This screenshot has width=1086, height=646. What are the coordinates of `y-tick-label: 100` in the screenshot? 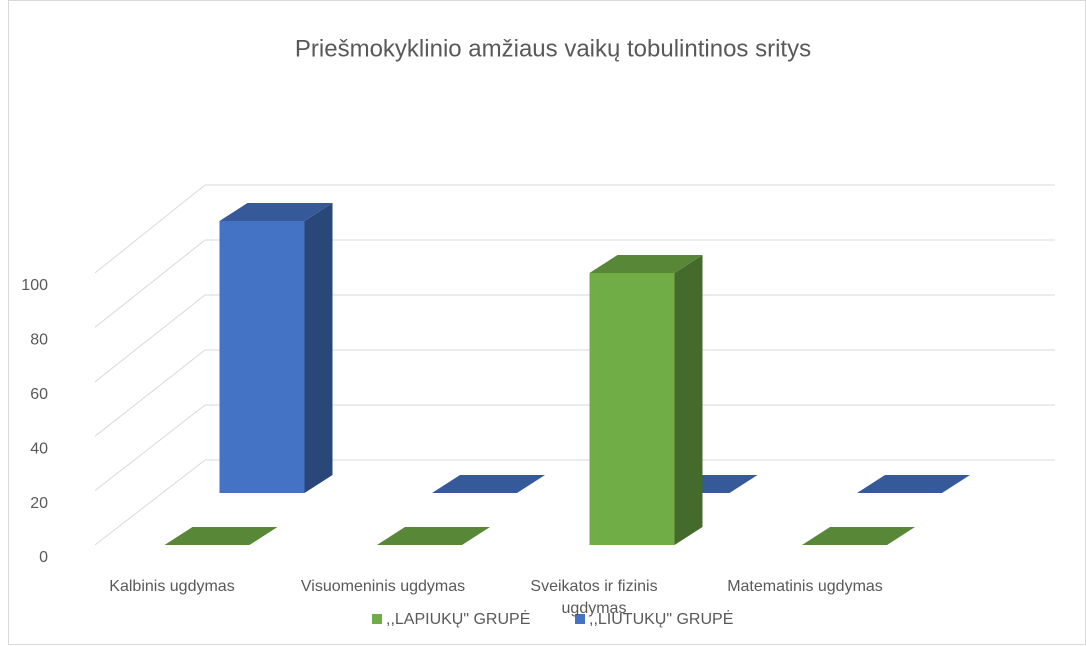 It's located at (34, 285).